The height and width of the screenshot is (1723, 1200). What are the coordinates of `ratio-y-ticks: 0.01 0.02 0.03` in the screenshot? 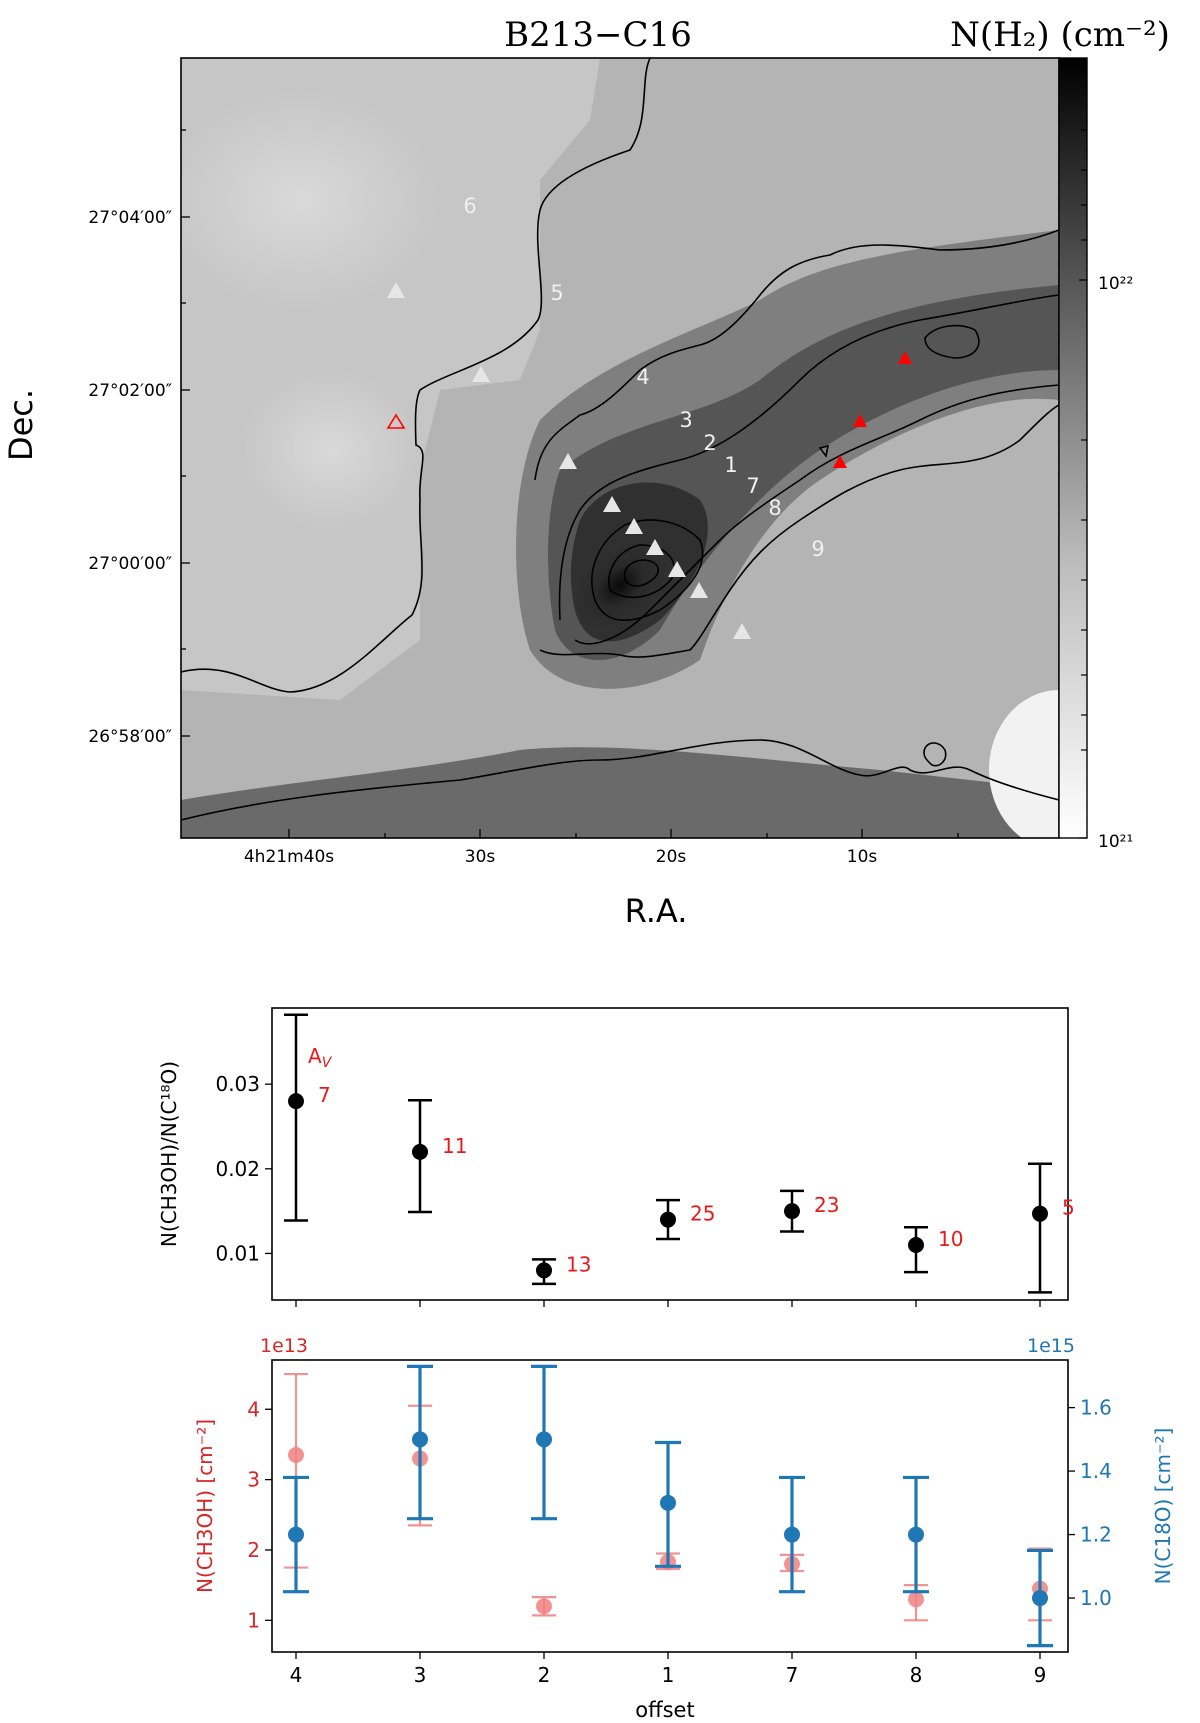 It's located at (243, 1168).